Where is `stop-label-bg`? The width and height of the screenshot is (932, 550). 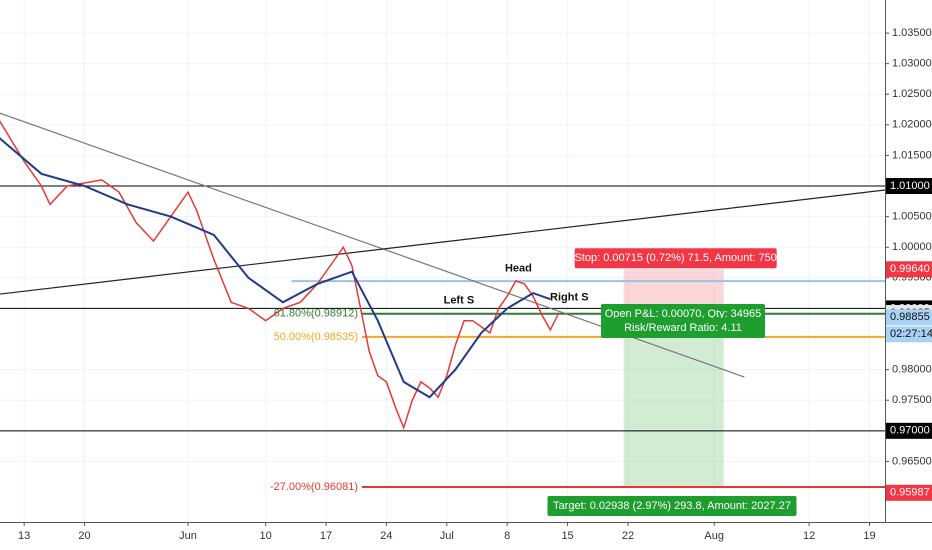
stop-label-bg is located at coordinates (675, 258).